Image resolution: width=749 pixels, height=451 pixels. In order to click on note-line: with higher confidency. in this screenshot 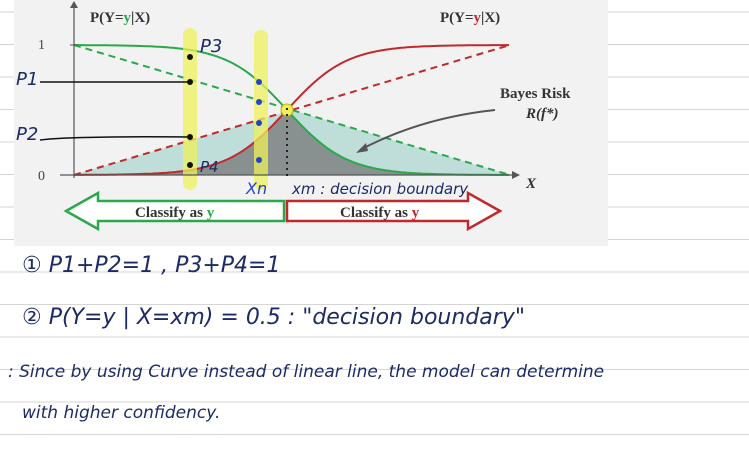, I will do `click(121, 413)`.